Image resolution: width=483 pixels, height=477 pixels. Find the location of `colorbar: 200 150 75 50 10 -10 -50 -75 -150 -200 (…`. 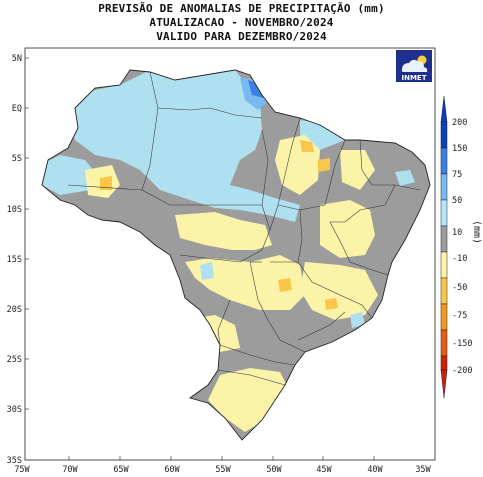

colorbar: 200 150 75 50 10 -10 -50 -75 -150 -200 (… is located at coordinates (461, 247).